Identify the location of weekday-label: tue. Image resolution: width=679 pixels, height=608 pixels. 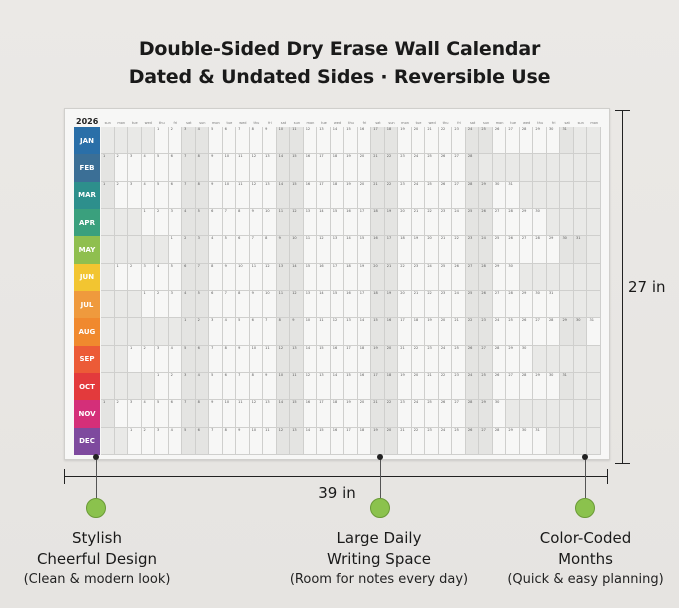
(418, 123).